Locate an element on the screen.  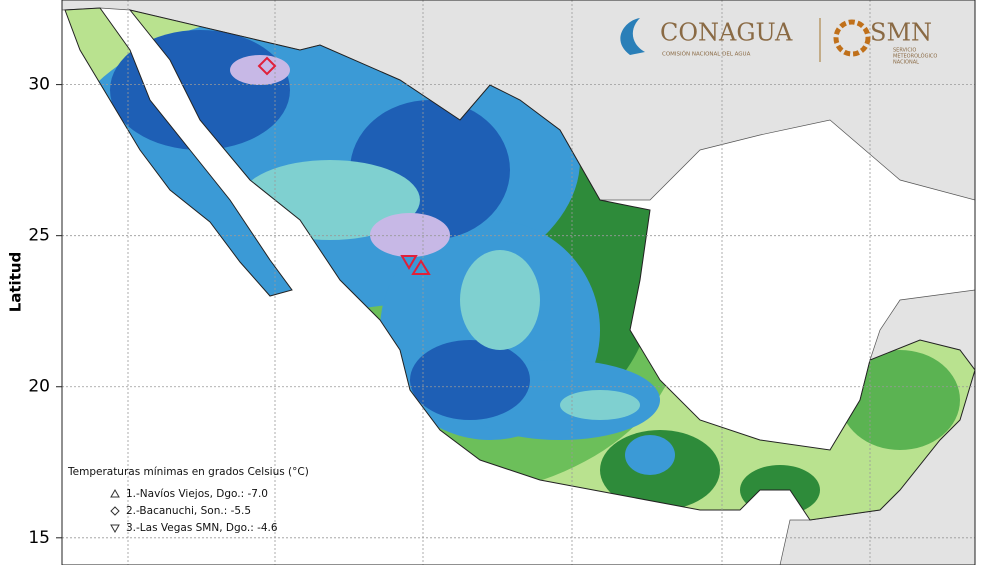
logo-smn: SMN is located at coordinates (901, 33).